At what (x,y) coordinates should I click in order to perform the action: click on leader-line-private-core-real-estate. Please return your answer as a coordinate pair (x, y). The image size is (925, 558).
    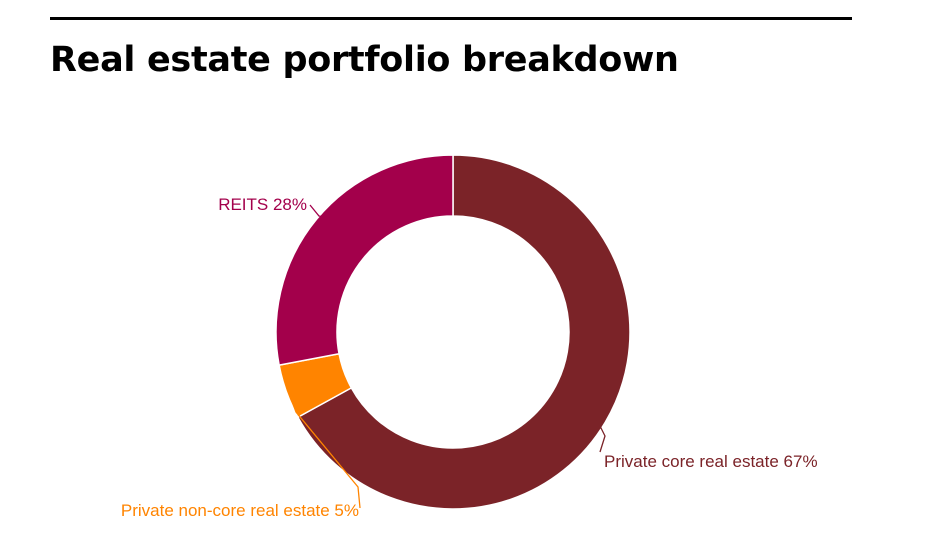
    Looking at the image, I should click on (601, 436).